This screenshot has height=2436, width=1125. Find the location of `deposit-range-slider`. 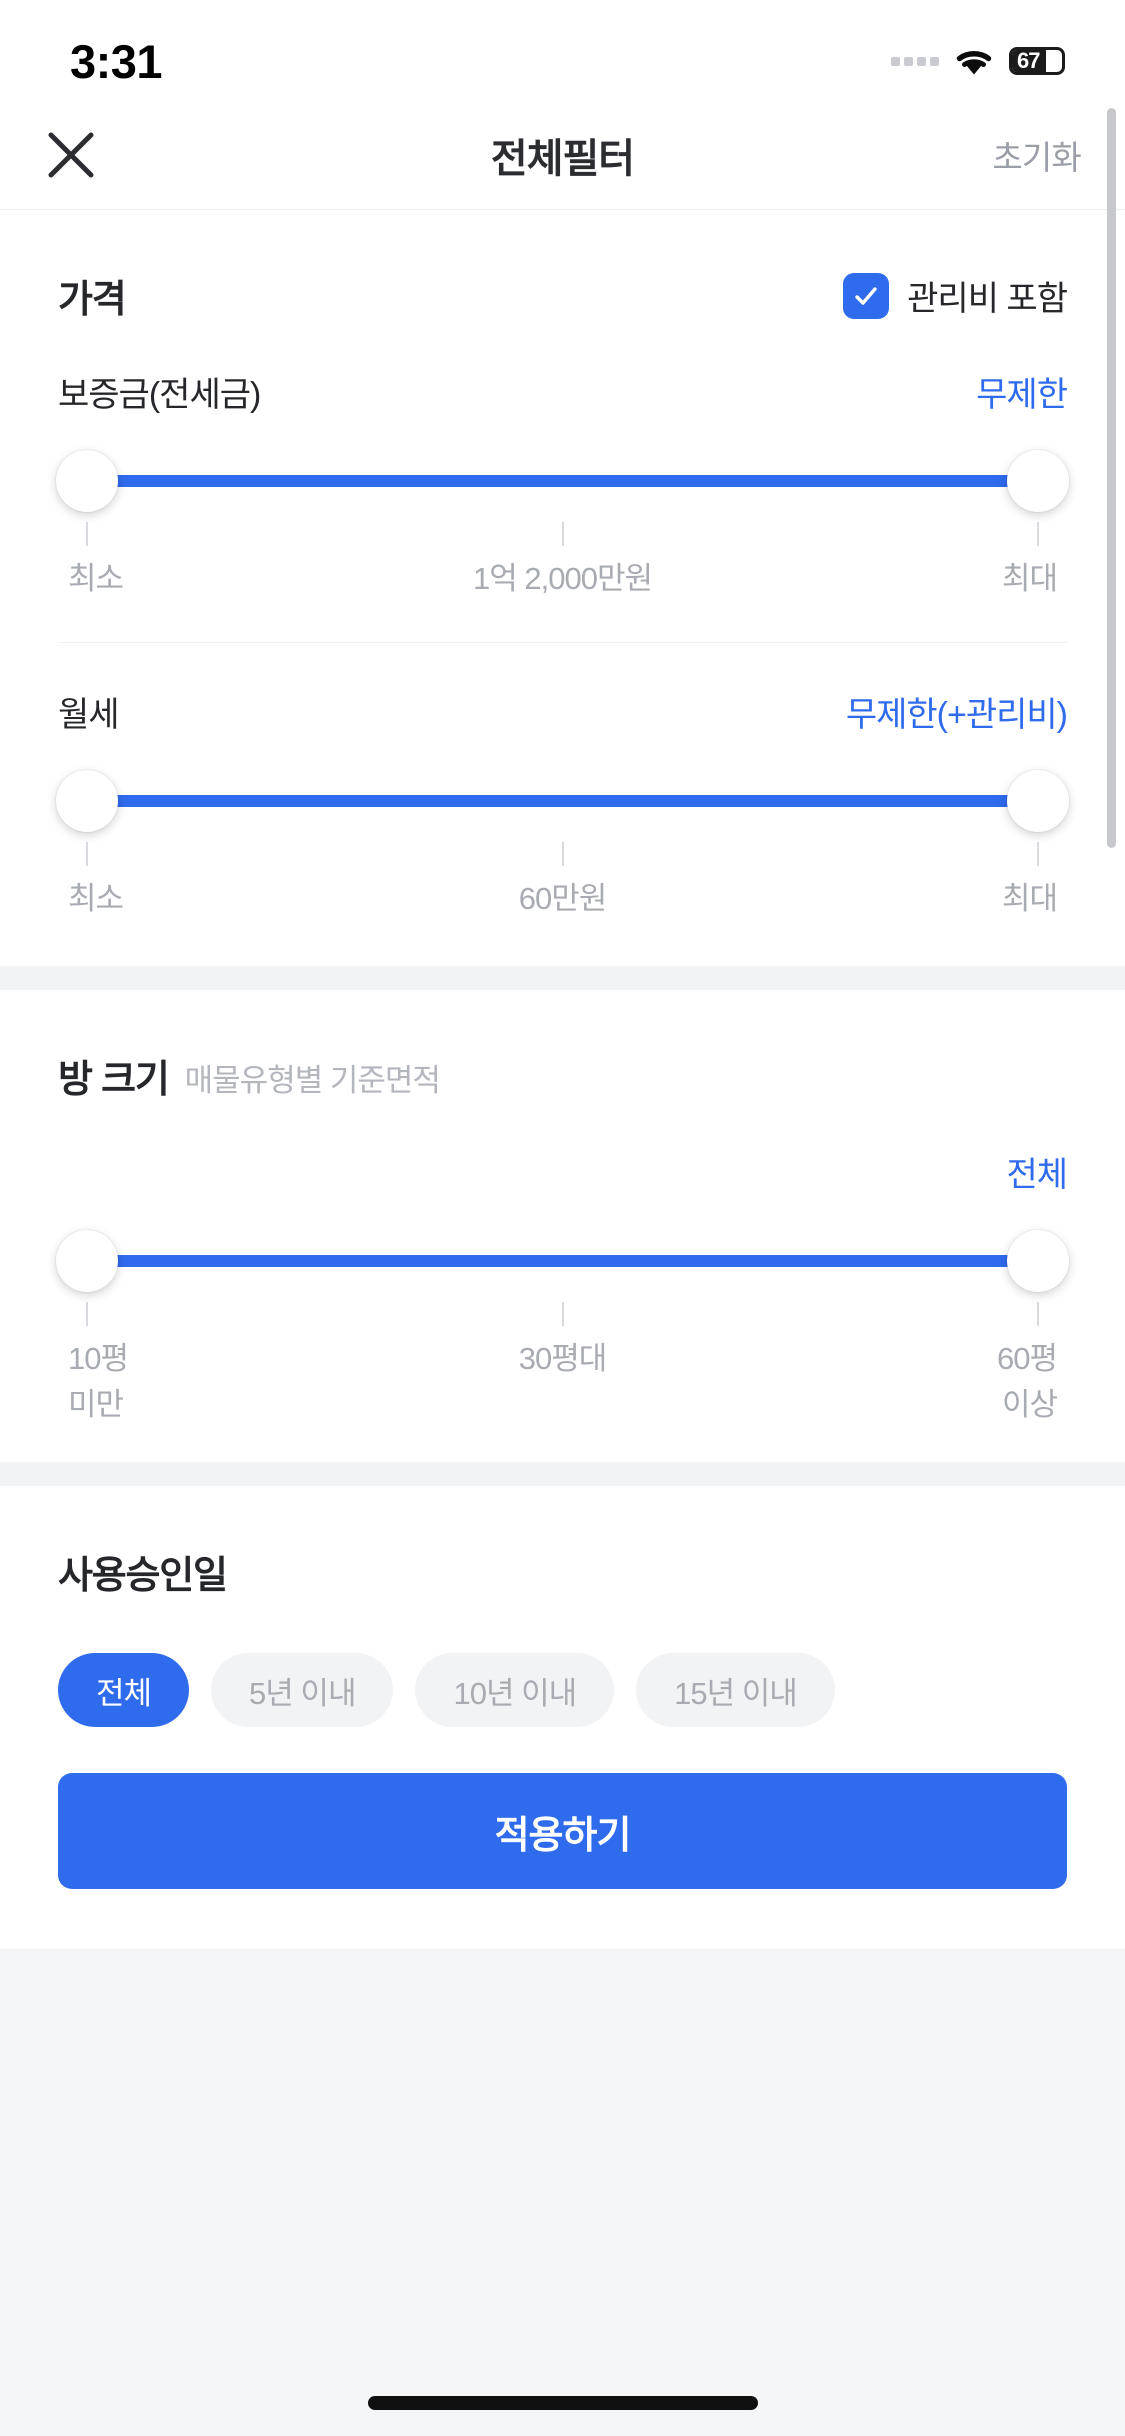

deposit-range-slider is located at coordinates (562, 481).